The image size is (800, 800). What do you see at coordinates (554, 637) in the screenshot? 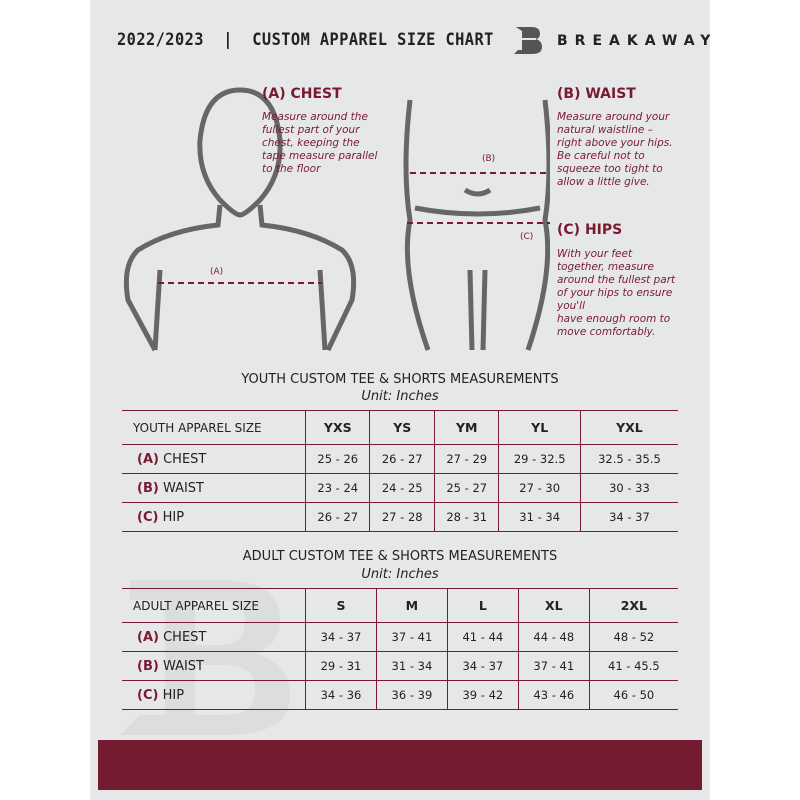
I see `table-cell: 44 - 48` at bounding box center [554, 637].